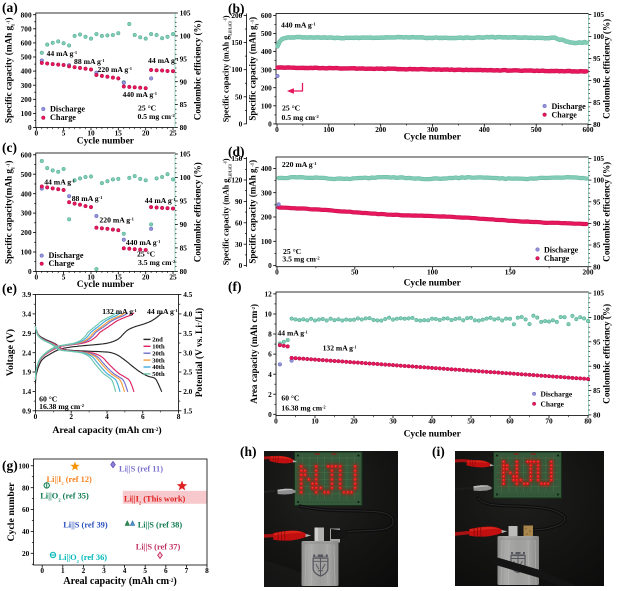 This screenshot has height=591, width=618. What do you see at coordinates (26, 28) in the screenshot?
I see `svg-text: 700` at bounding box center [26, 28].